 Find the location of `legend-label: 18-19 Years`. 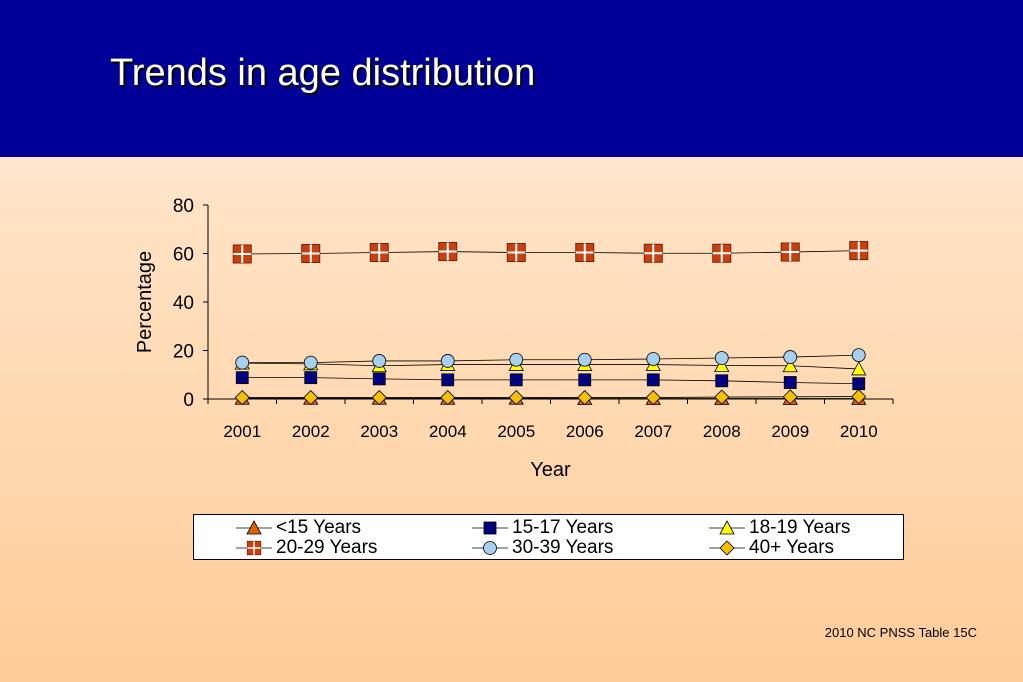

legend-label: 18-19 Years is located at coordinates (800, 527).